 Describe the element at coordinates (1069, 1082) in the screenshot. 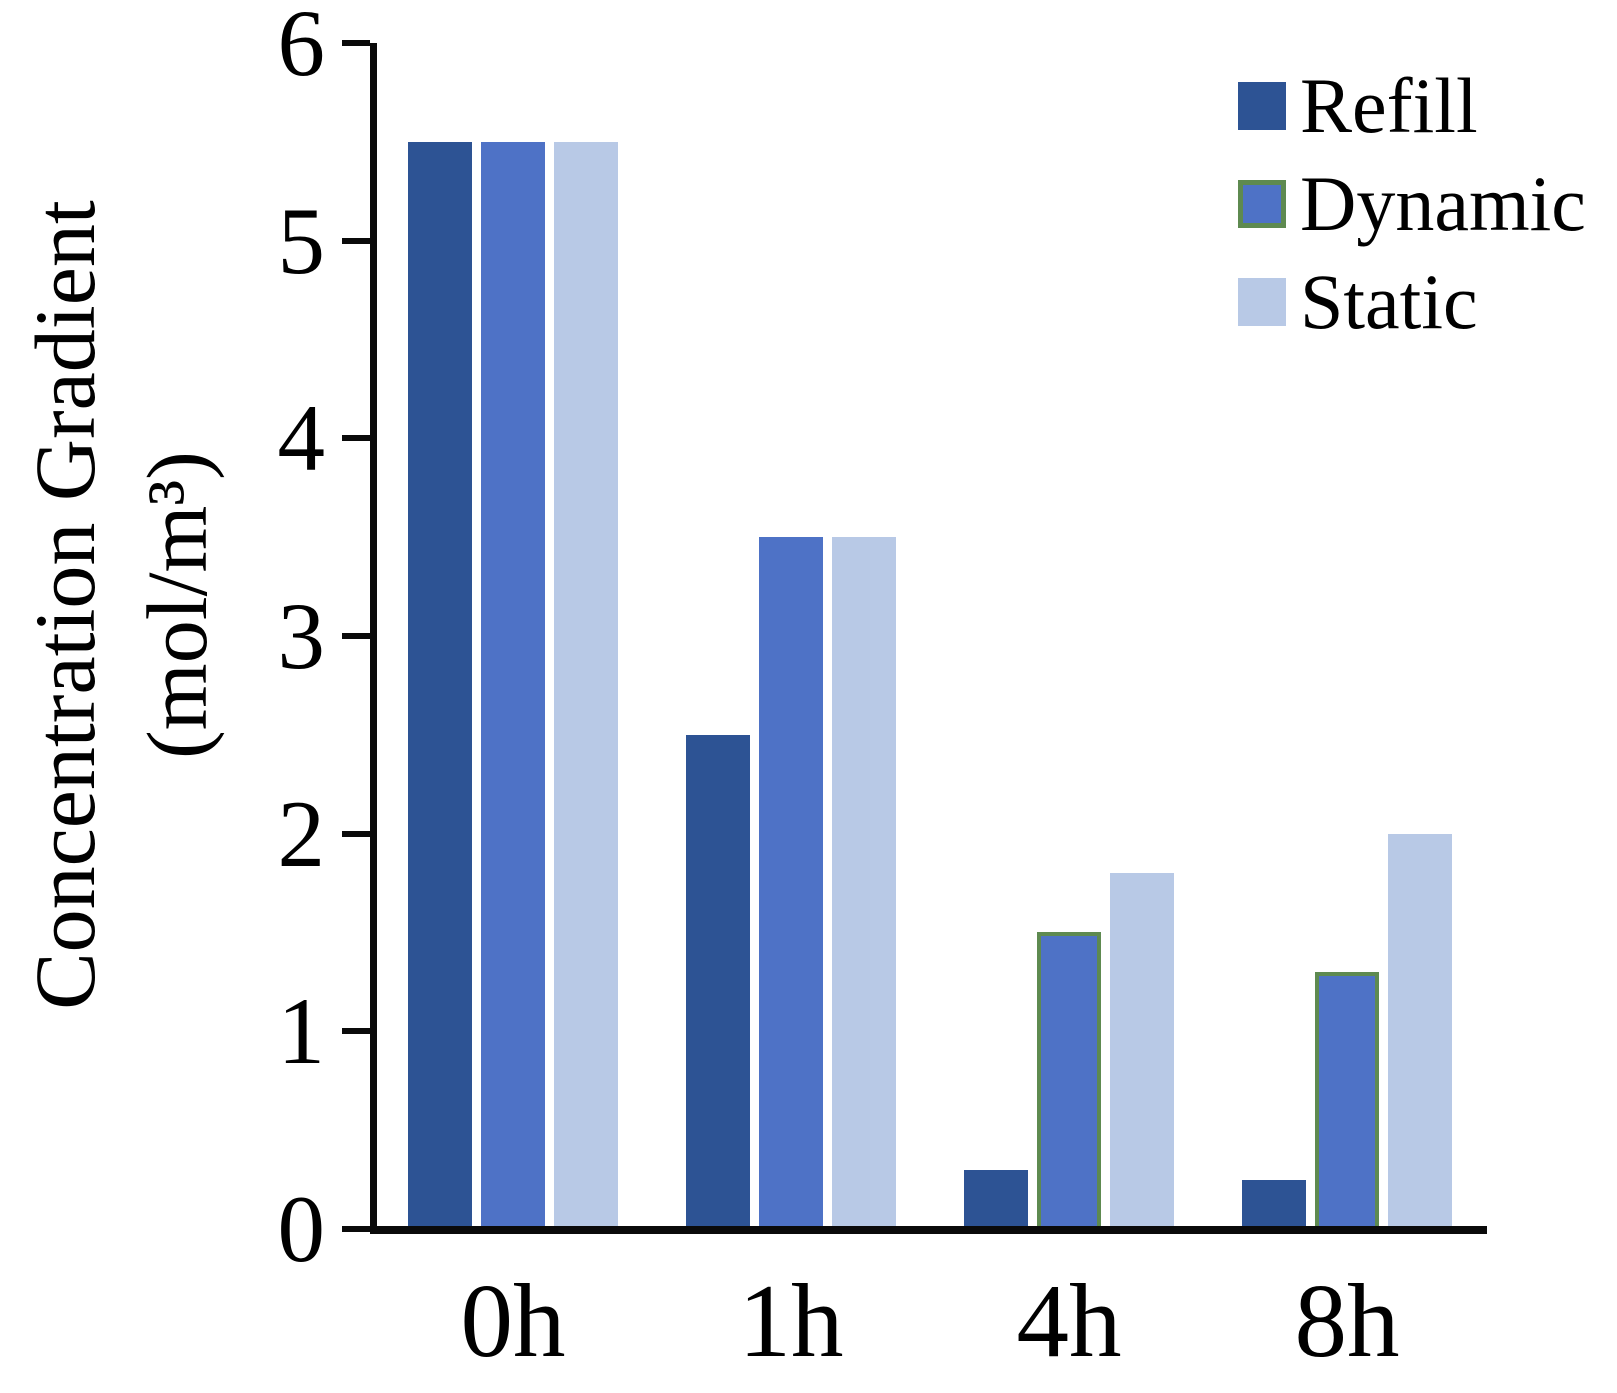

I see `bar-dynamic-4h` at that location.